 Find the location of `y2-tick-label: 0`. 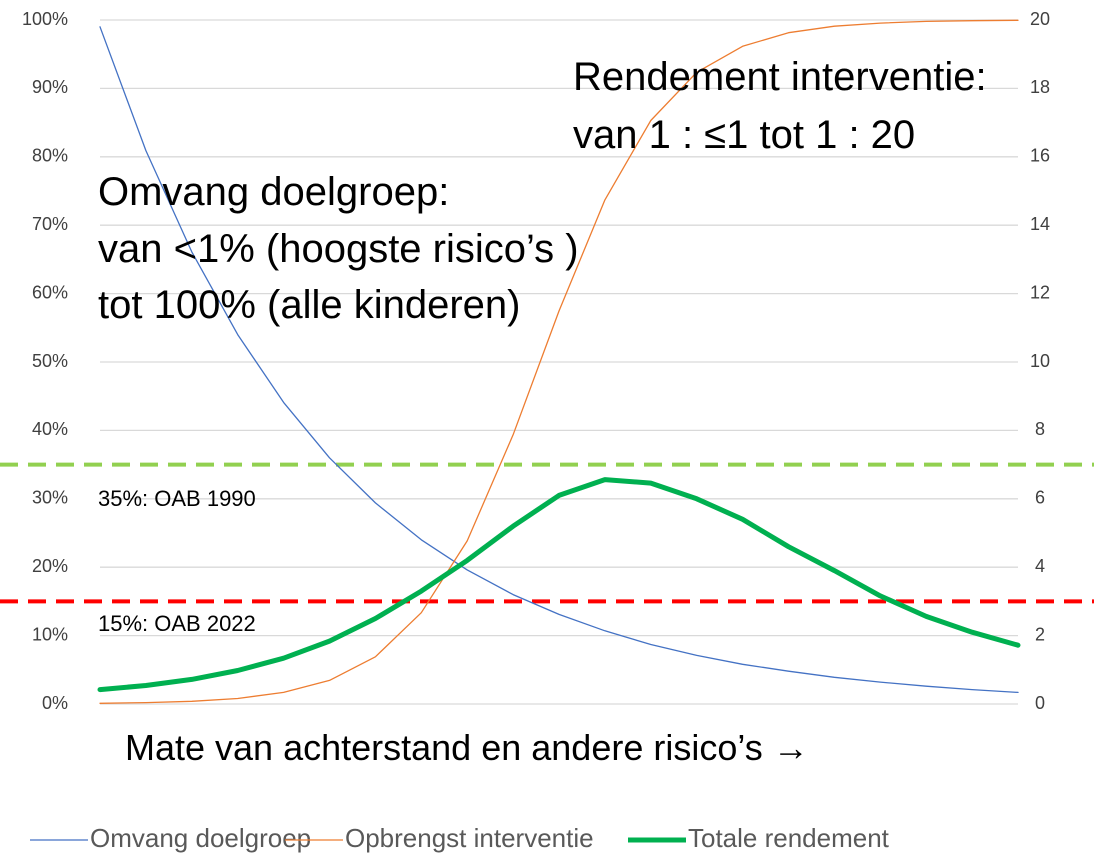

y2-tick-label: 0 is located at coordinates (1040, 703).